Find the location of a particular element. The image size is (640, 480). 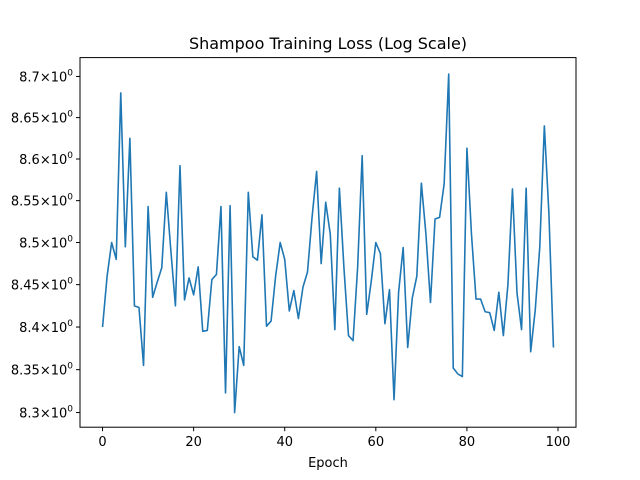

x-tick-label: 20 is located at coordinates (193, 442).